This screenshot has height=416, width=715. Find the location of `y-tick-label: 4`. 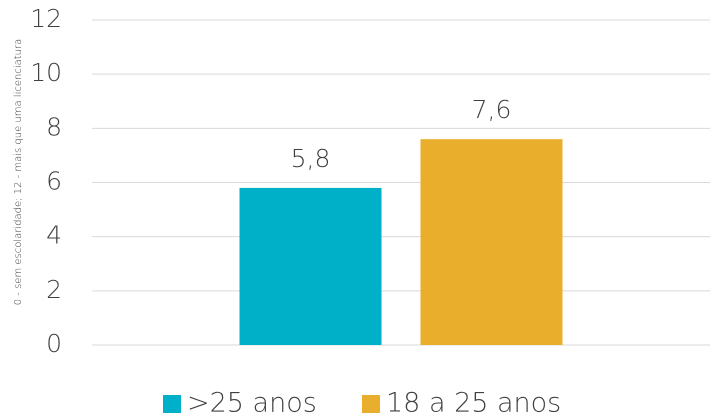

y-tick-label: 4 is located at coordinates (54, 235).